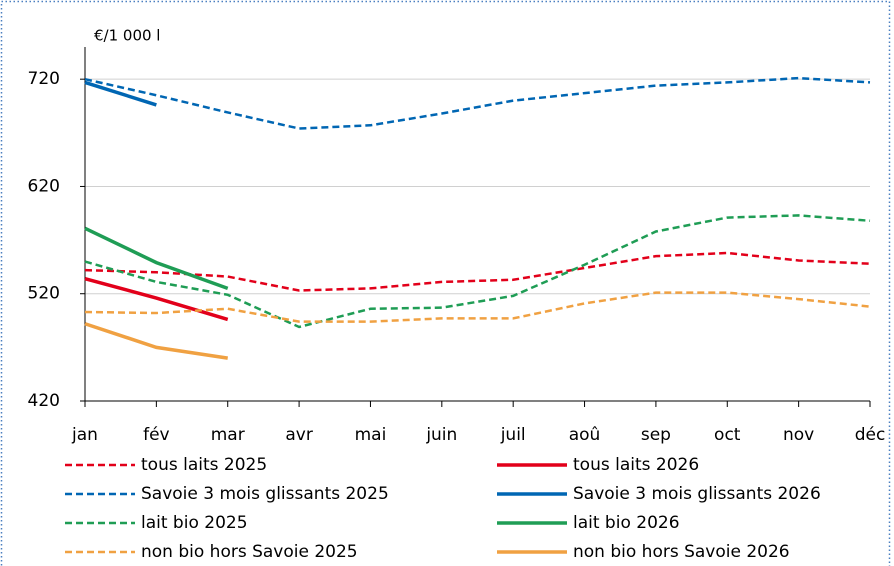  I want to click on legend-label: Savoie 3 mois glissants 2026, so click(697, 494).